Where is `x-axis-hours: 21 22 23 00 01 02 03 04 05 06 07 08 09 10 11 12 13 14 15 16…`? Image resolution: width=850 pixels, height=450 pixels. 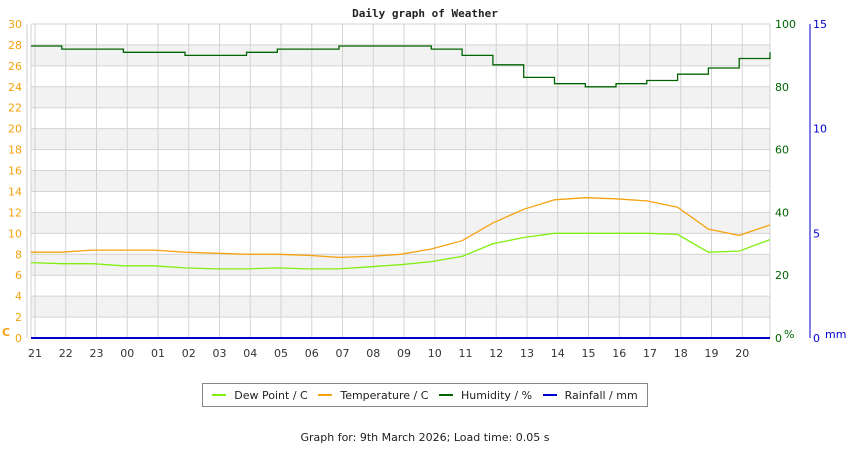
x-axis-hours: 21 22 23 00 01 02 03 04 05 06 07 08 09 10 11 12 13 14 15 16… is located at coordinates (388, 353).